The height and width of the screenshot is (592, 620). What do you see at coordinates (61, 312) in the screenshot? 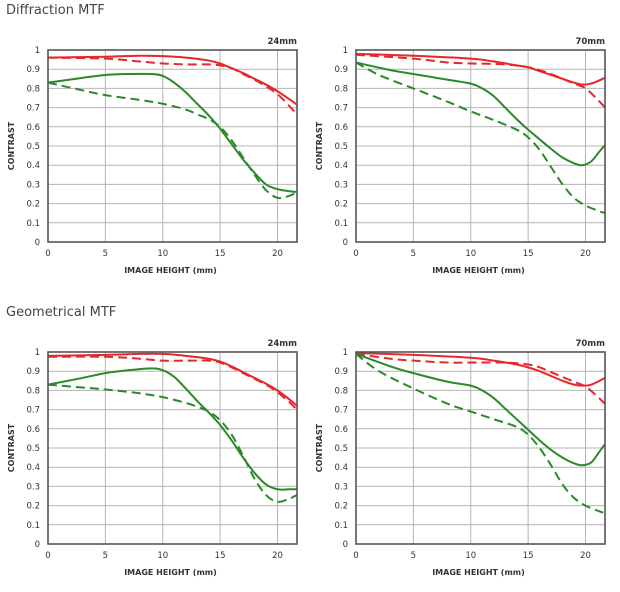
I see `section-title-geometrical: Geometrical MTF` at bounding box center [61, 312].